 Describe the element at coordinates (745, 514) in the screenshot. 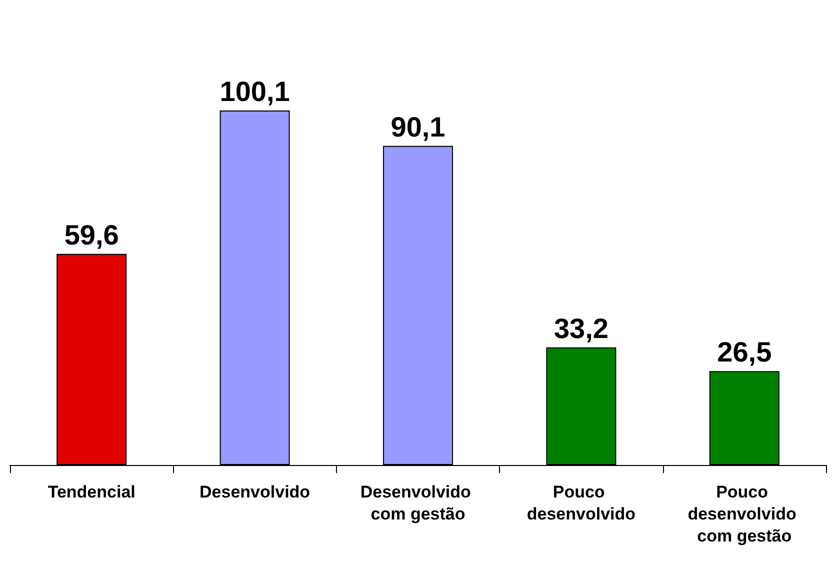

I see `x-tick-label: Pouco desenvolvido com gestão` at that location.